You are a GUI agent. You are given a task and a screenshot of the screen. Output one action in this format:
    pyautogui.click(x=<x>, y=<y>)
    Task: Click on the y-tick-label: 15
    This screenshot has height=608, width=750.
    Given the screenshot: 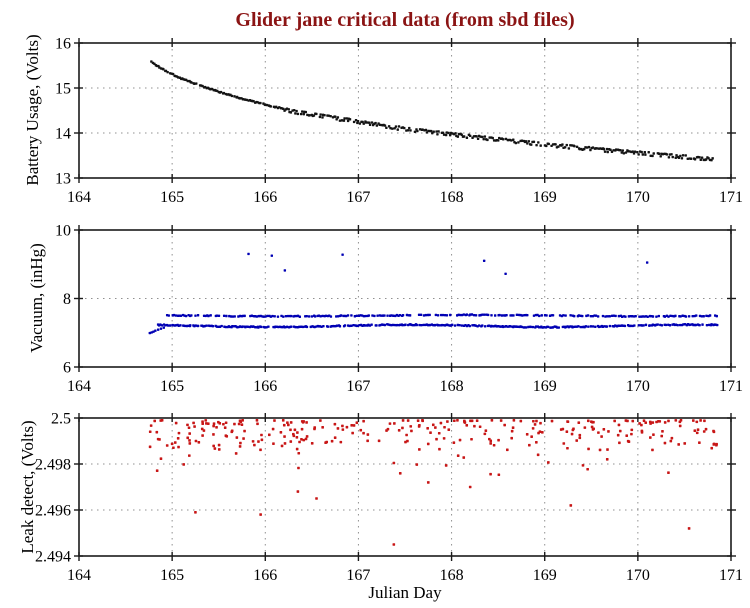 What is the action you would take?
    pyautogui.click(x=63, y=89)
    